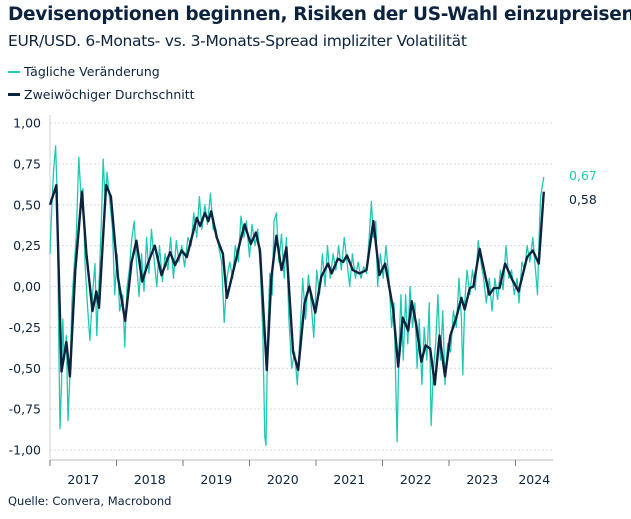  I want to click on y-tick-label: 1,00, so click(27, 123).